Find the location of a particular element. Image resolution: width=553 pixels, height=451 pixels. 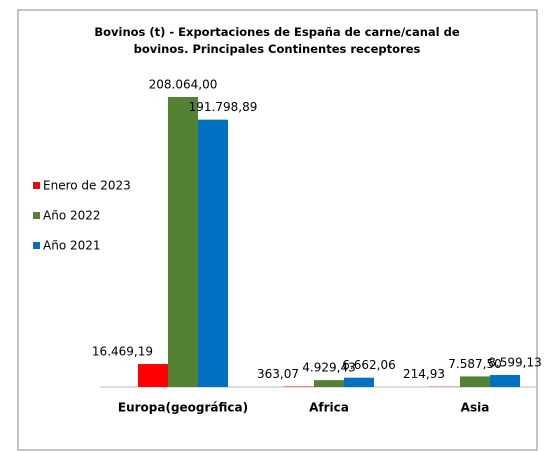

data-label: 208.064,00 is located at coordinates (183, 85).